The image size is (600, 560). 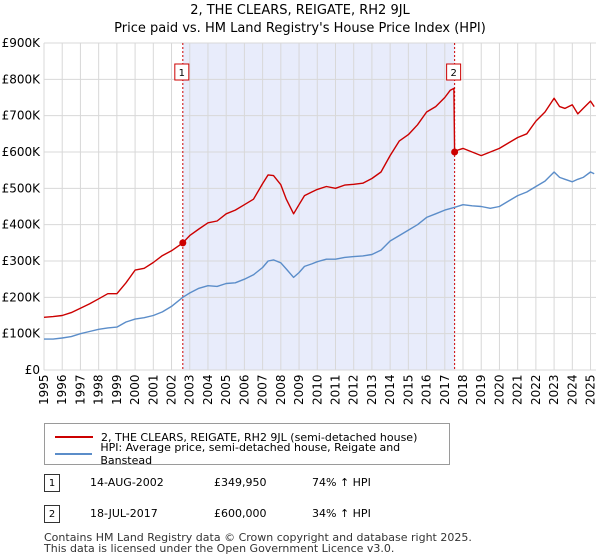 I want to click on transaction-number-badge: 2, so click(x=52, y=514).